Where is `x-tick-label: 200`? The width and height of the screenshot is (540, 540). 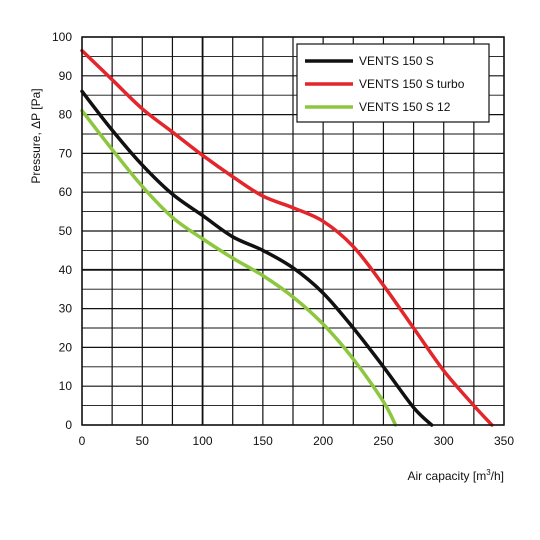 x-tick-label: 200 is located at coordinates (323, 441).